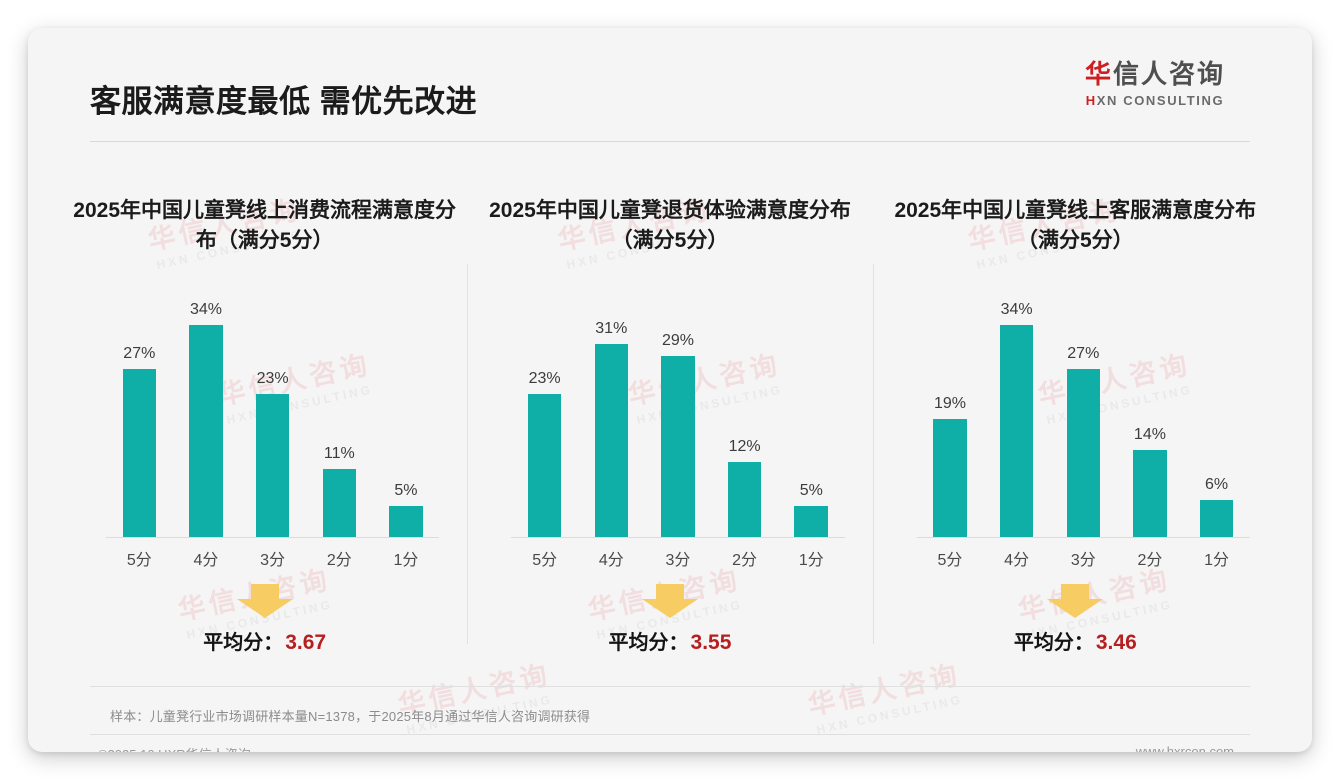 Image resolution: width=1340 pixels, height=780 pixels. What do you see at coordinates (890, 714) in the screenshot?
I see `watermark-english: HXN CONSULTING` at bounding box center [890, 714].